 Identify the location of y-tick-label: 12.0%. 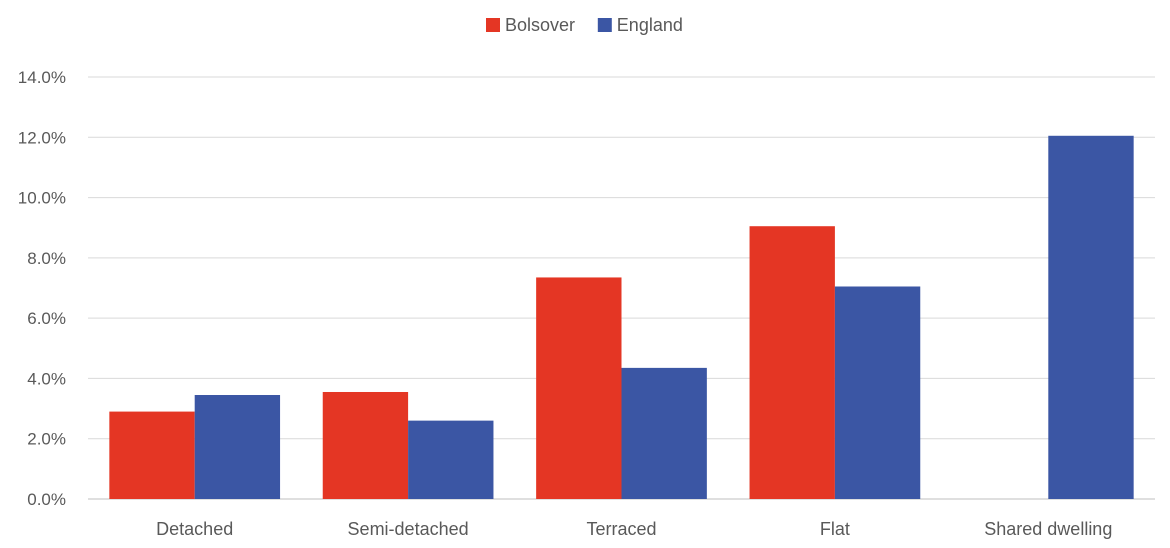
(42, 137).